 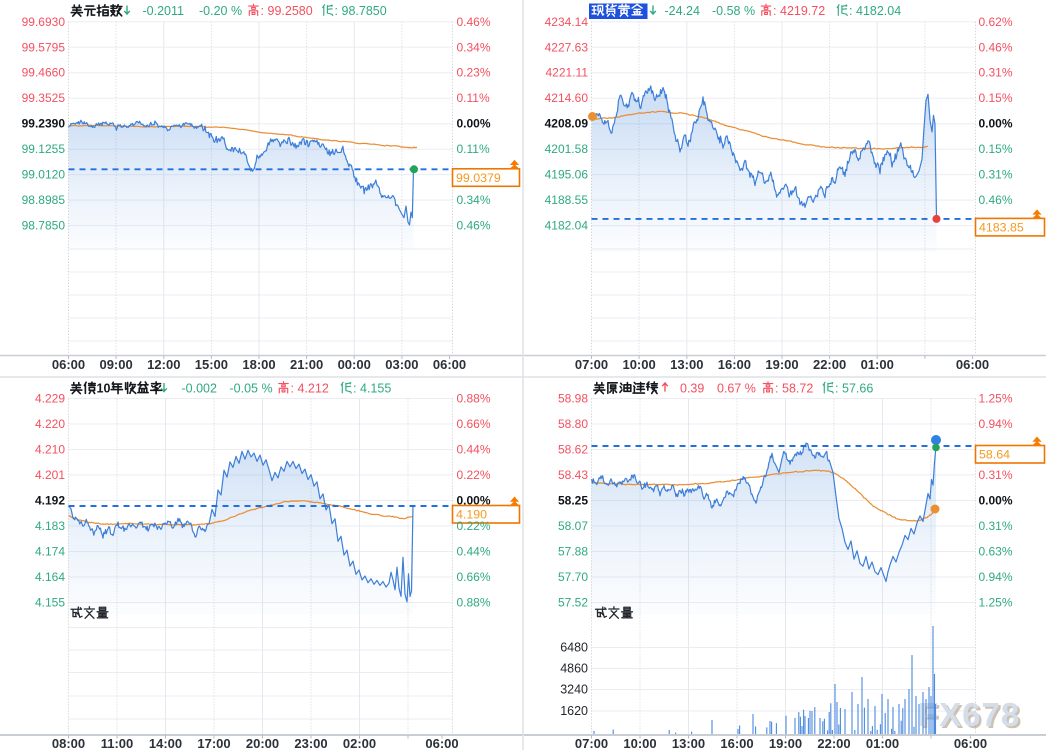 I want to click on svg-text: 4.164, so click(x=50, y=577).